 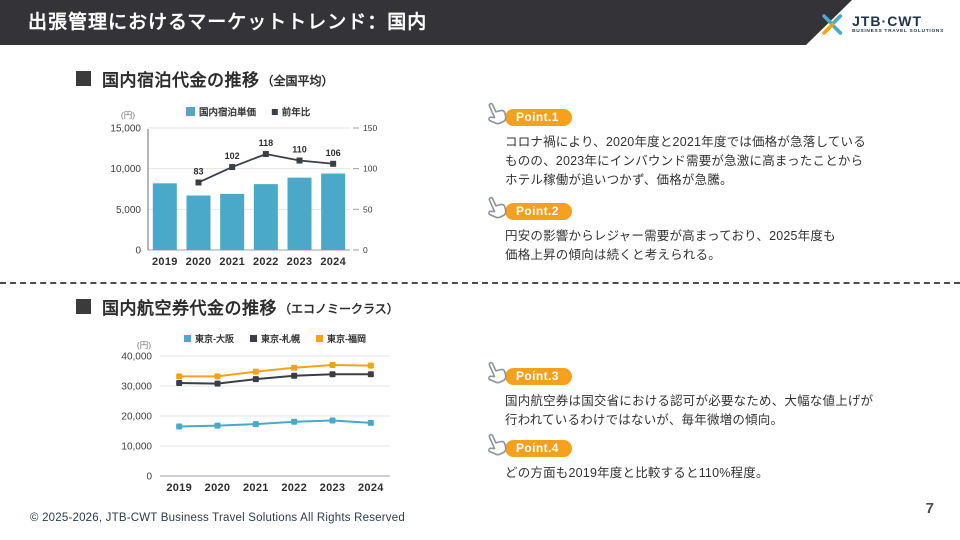 What do you see at coordinates (189, 308) in the screenshot?
I see `section-title: 国内航空券代金の推移` at bounding box center [189, 308].